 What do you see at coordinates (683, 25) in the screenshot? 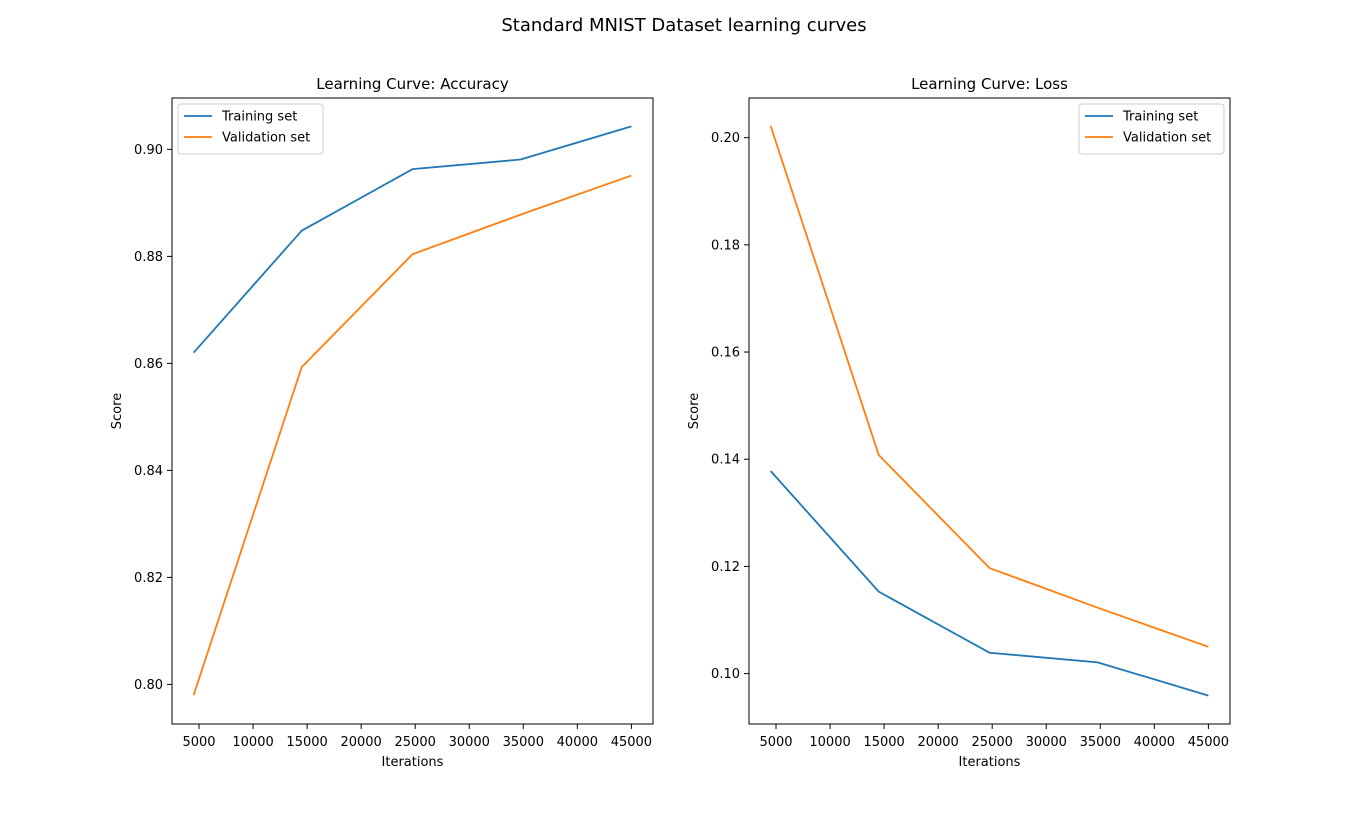
I see `figure-title: Standard MNIST Dataset learning curves` at bounding box center [683, 25].